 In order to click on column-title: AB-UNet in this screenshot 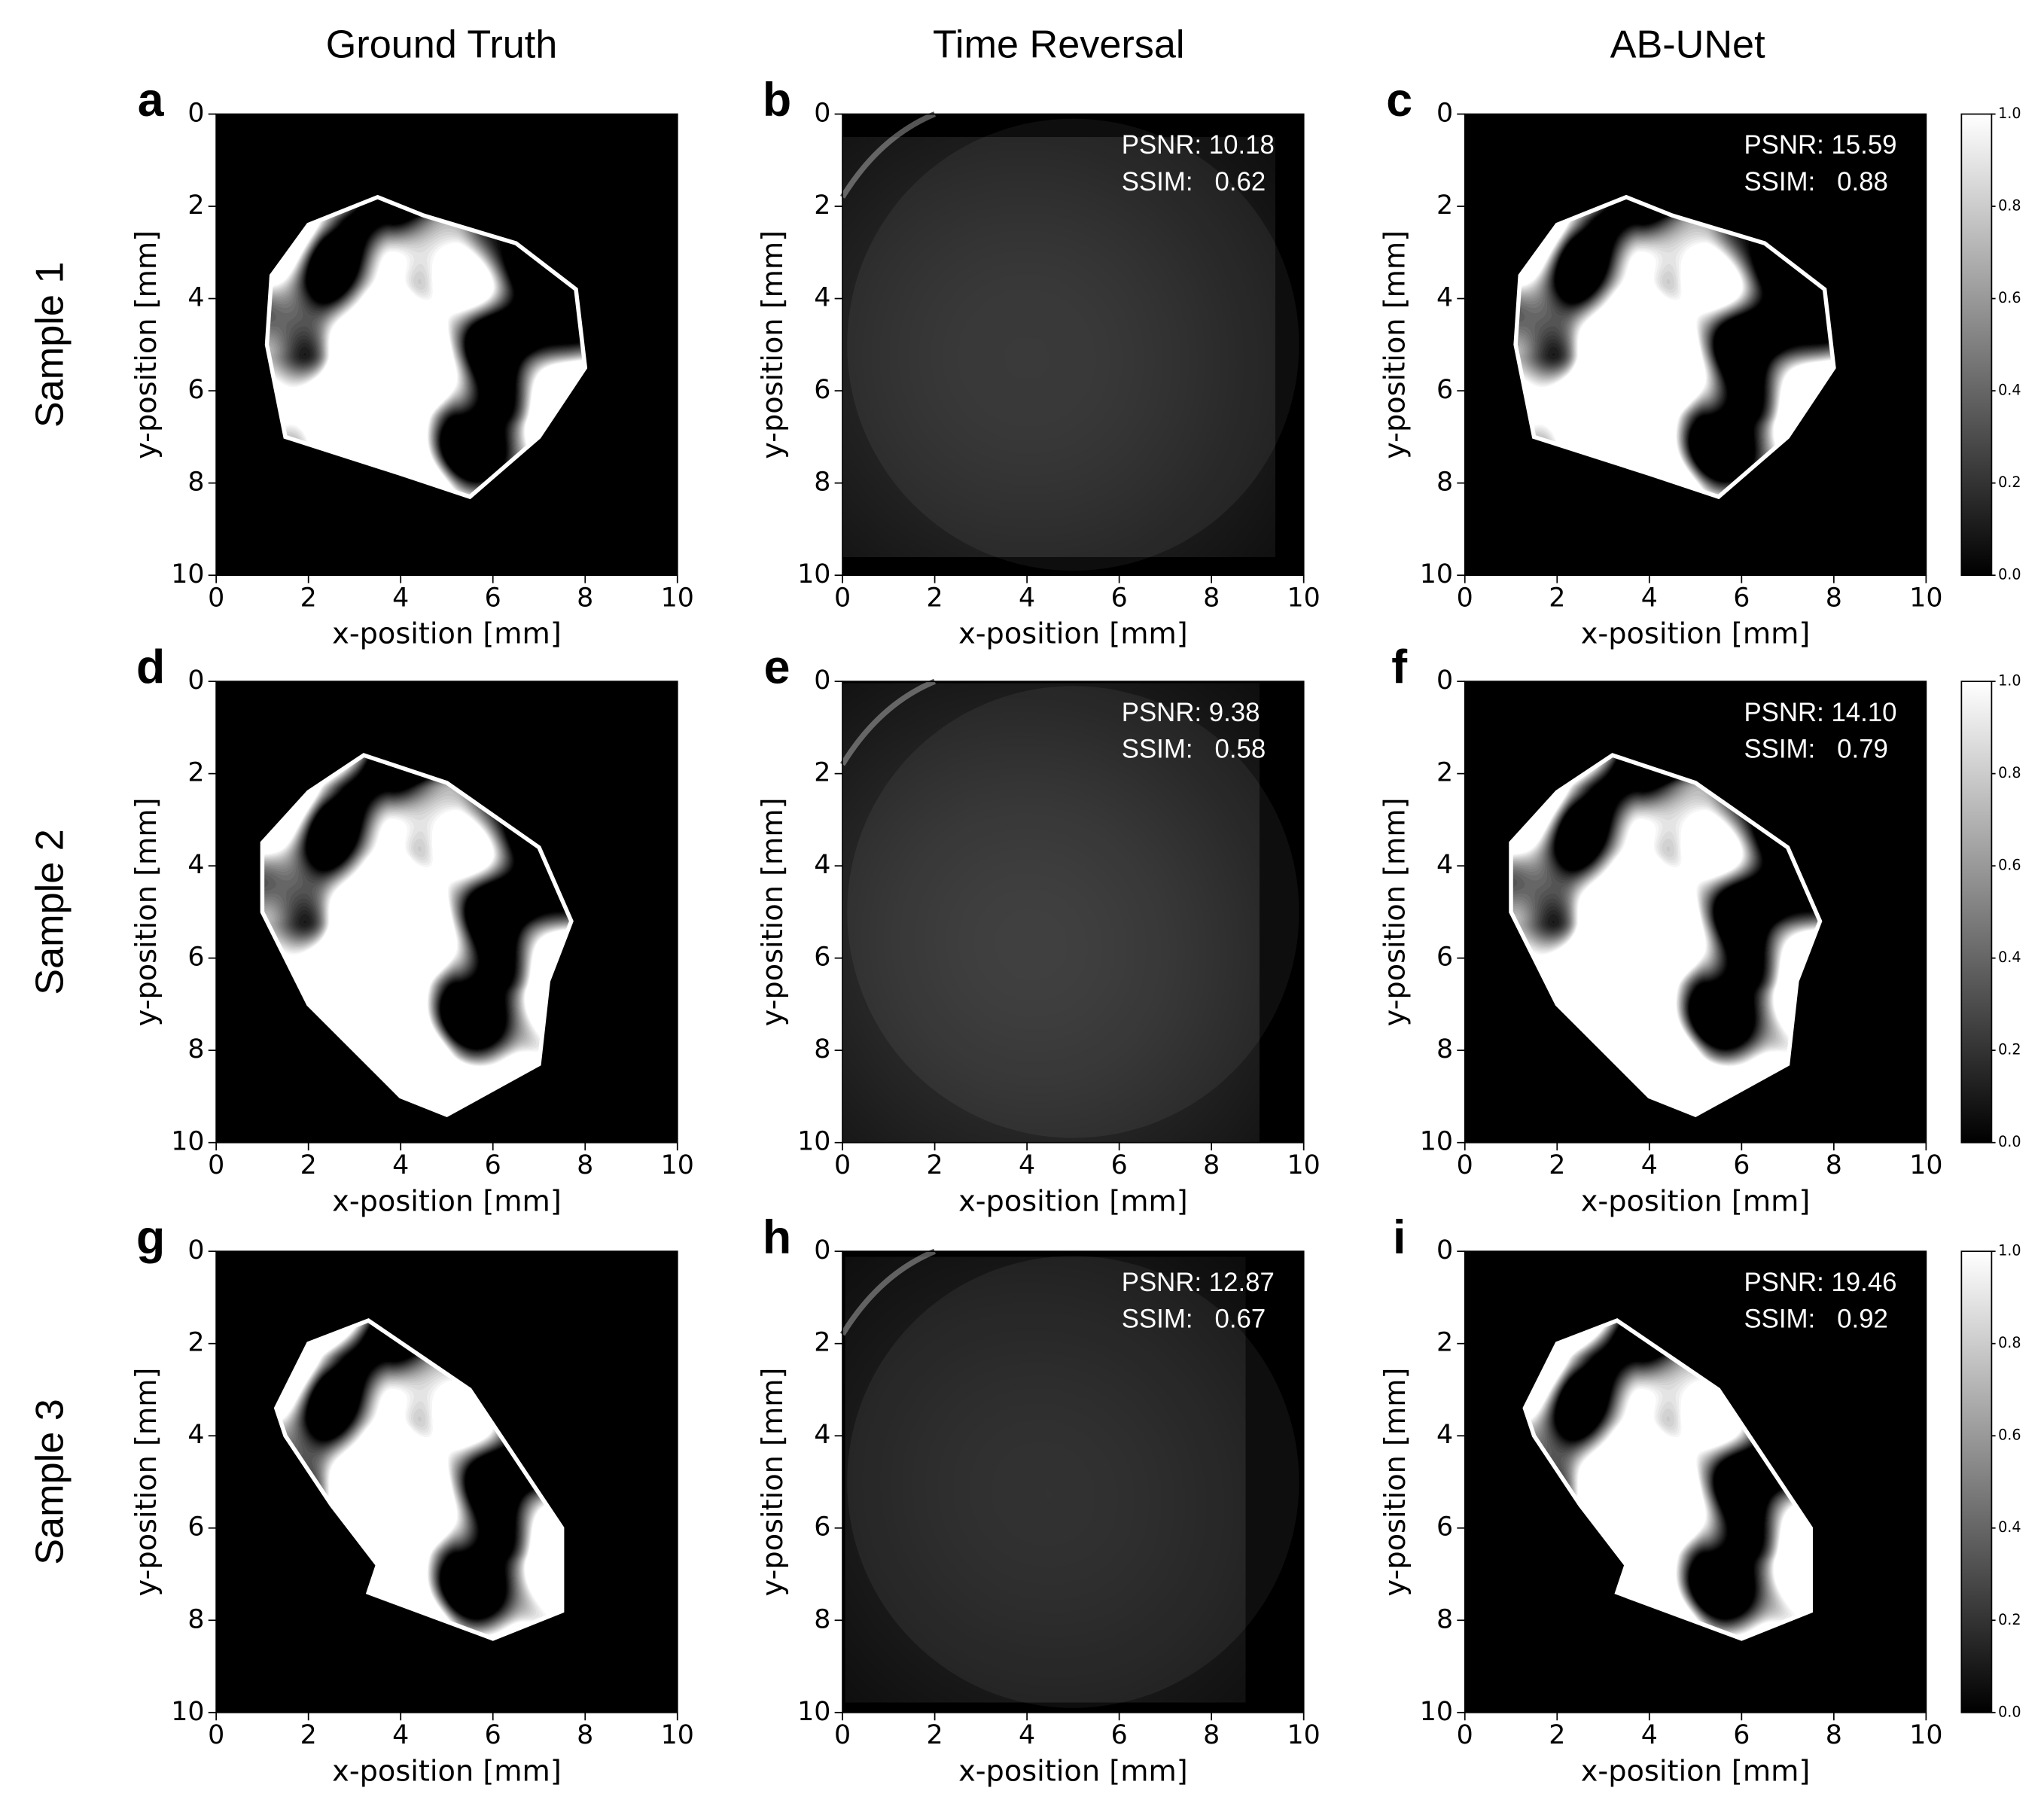, I will do `click(1687, 45)`.